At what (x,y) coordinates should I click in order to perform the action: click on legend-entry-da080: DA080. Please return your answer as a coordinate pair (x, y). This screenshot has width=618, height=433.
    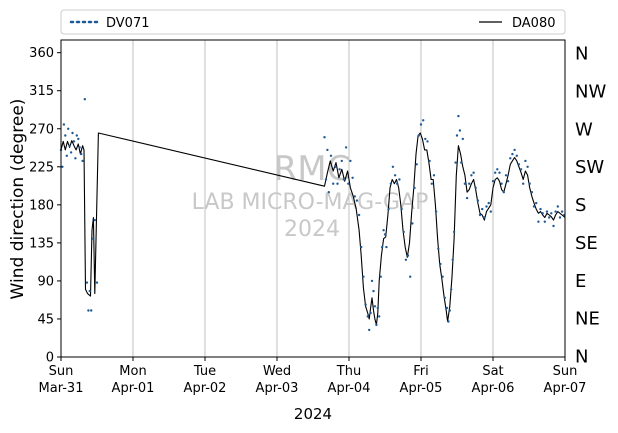
    Looking at the image, I should click on (517, 23).